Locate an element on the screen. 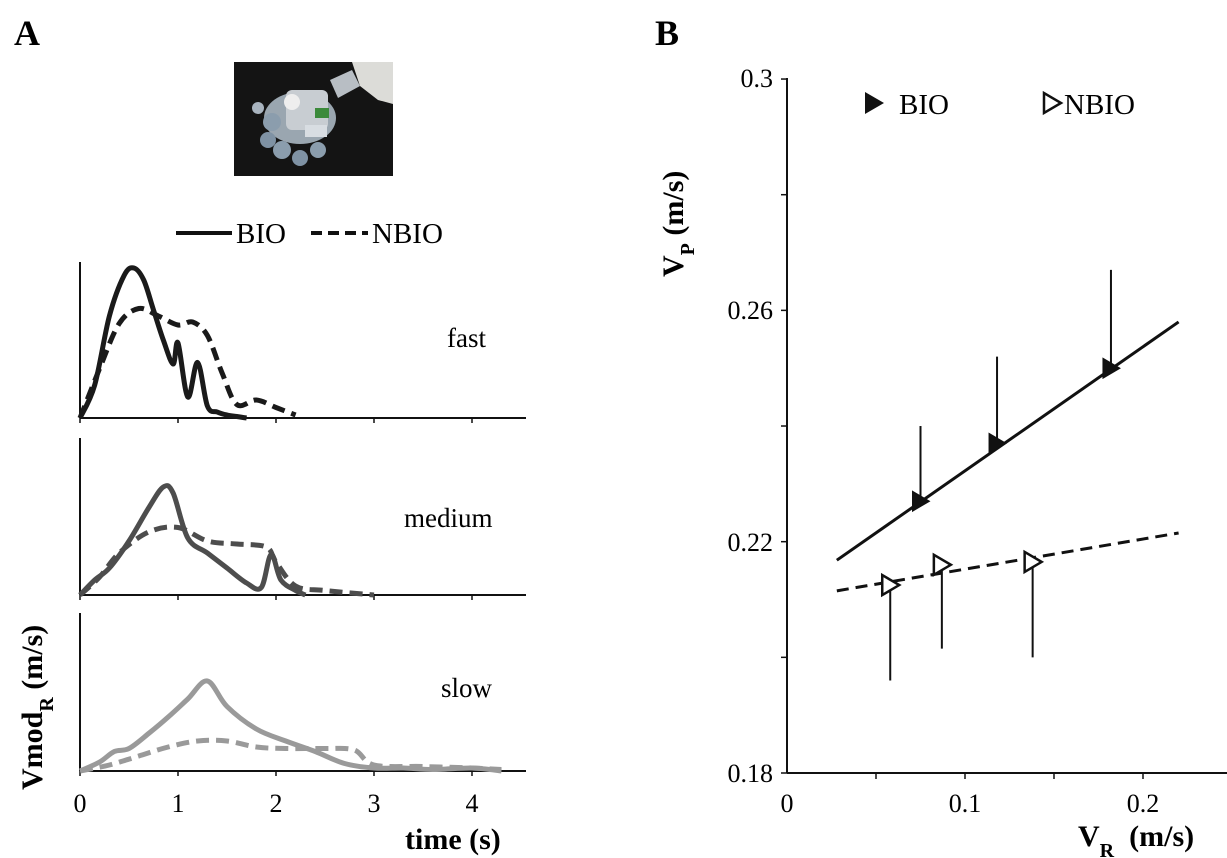 This screenshot has height=858, width=1227. panel-b-y-title: VP (m/s) is located at coordinates (678, 224).